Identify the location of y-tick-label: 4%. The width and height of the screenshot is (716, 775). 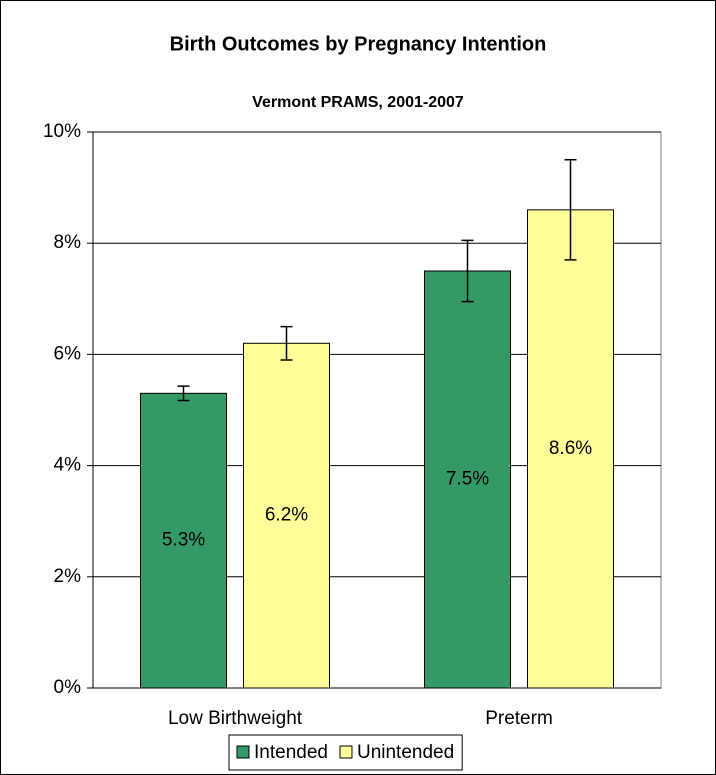
(68, 465).